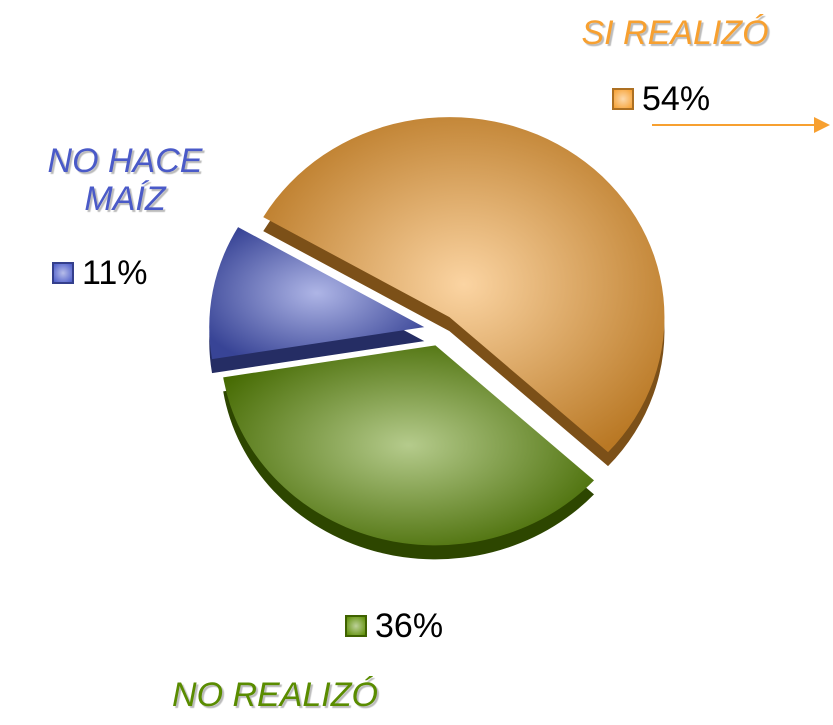  I want to click on value-label: 36%, so click(409, 626).